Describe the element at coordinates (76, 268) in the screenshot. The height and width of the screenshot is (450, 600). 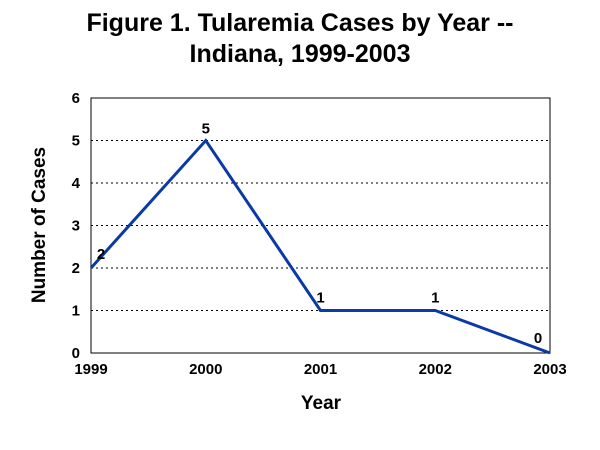
I see `y-tick-label: 2` at that location.